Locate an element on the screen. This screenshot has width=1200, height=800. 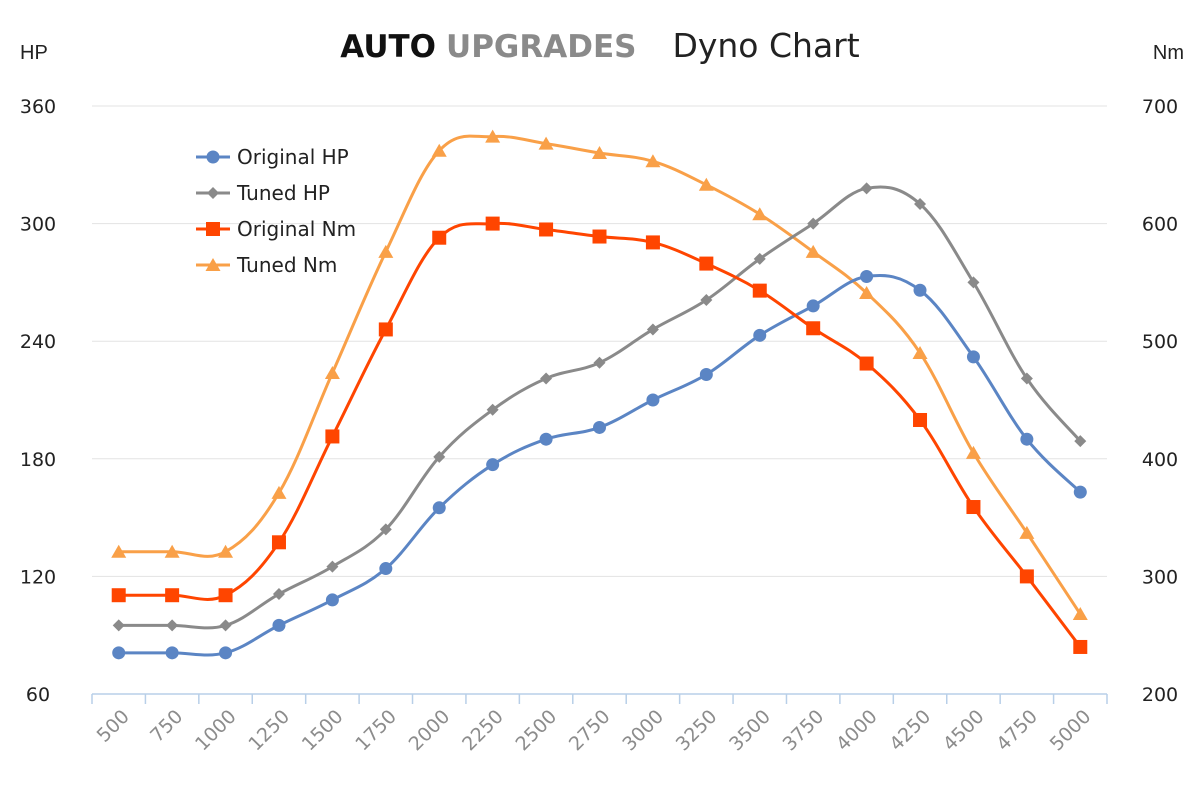
x-tick-label: 2000 is located at coordinates (430, 731).